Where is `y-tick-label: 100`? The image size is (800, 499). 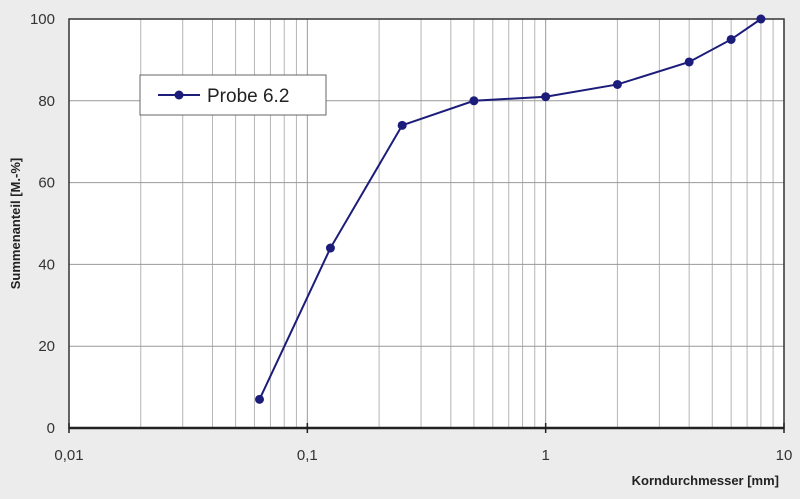 y-tick-label: 100 is located at coordinates (42, 19).